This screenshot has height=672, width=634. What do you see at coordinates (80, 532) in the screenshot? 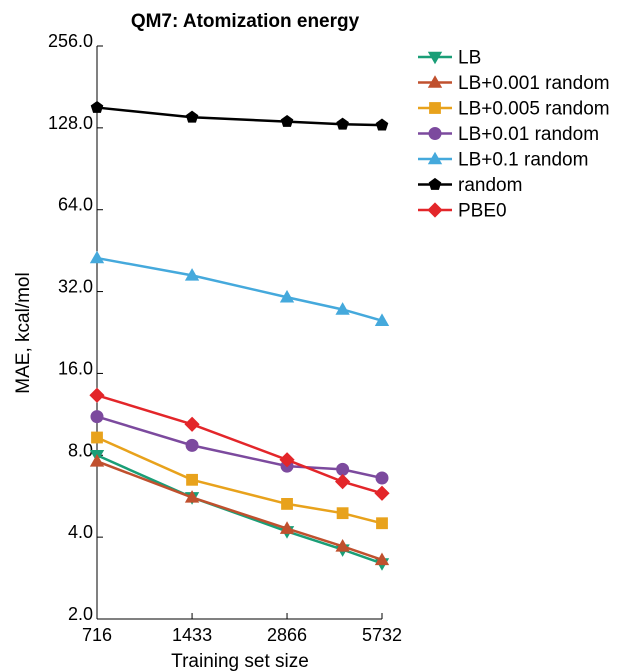
I see `y-tick-label: 4.0` at bounding box center [80, 532].